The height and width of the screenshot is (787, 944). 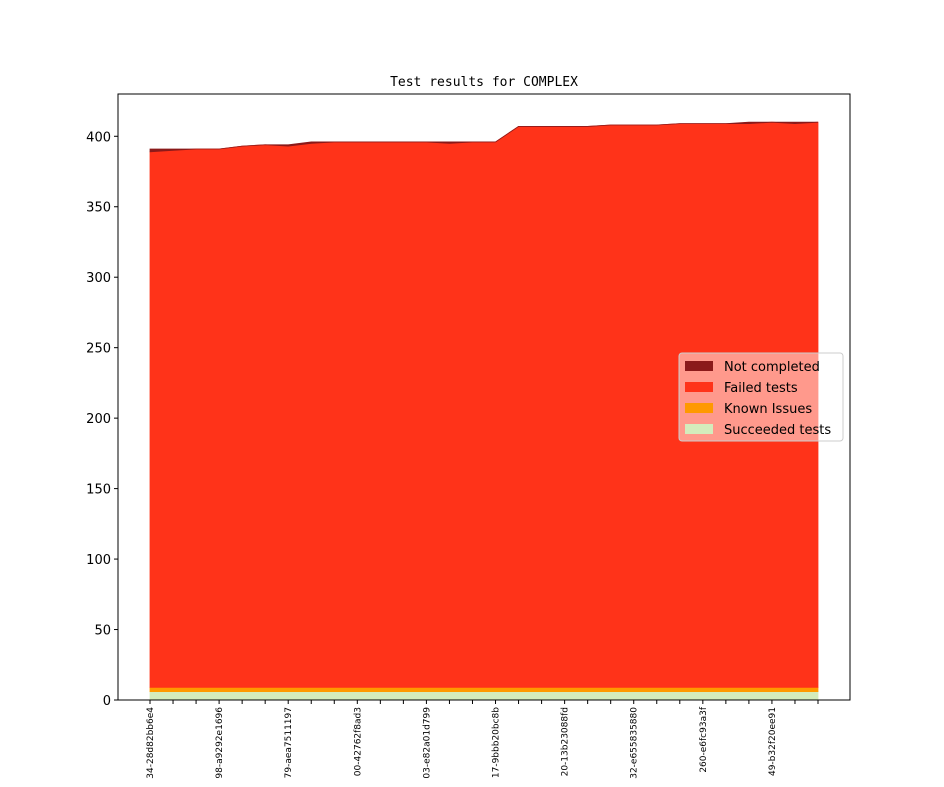 What do you see at coordinates (107, 701) in the screenshot?
I see `y-tick-label: 0` at bounding box center [107, 701].